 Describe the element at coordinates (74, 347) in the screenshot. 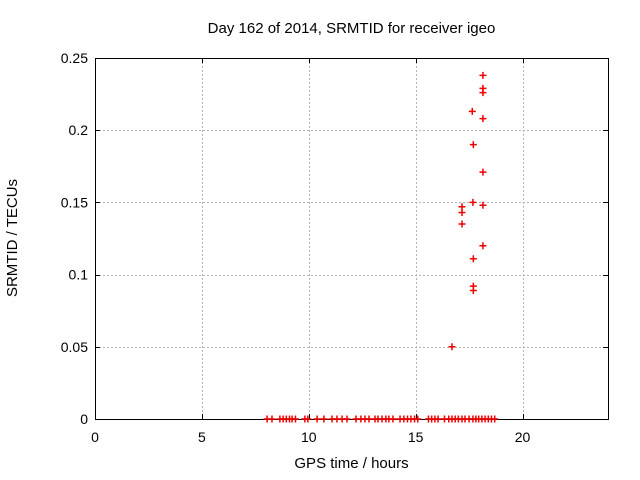

I see `y-tick-label: 0.05` at that location.